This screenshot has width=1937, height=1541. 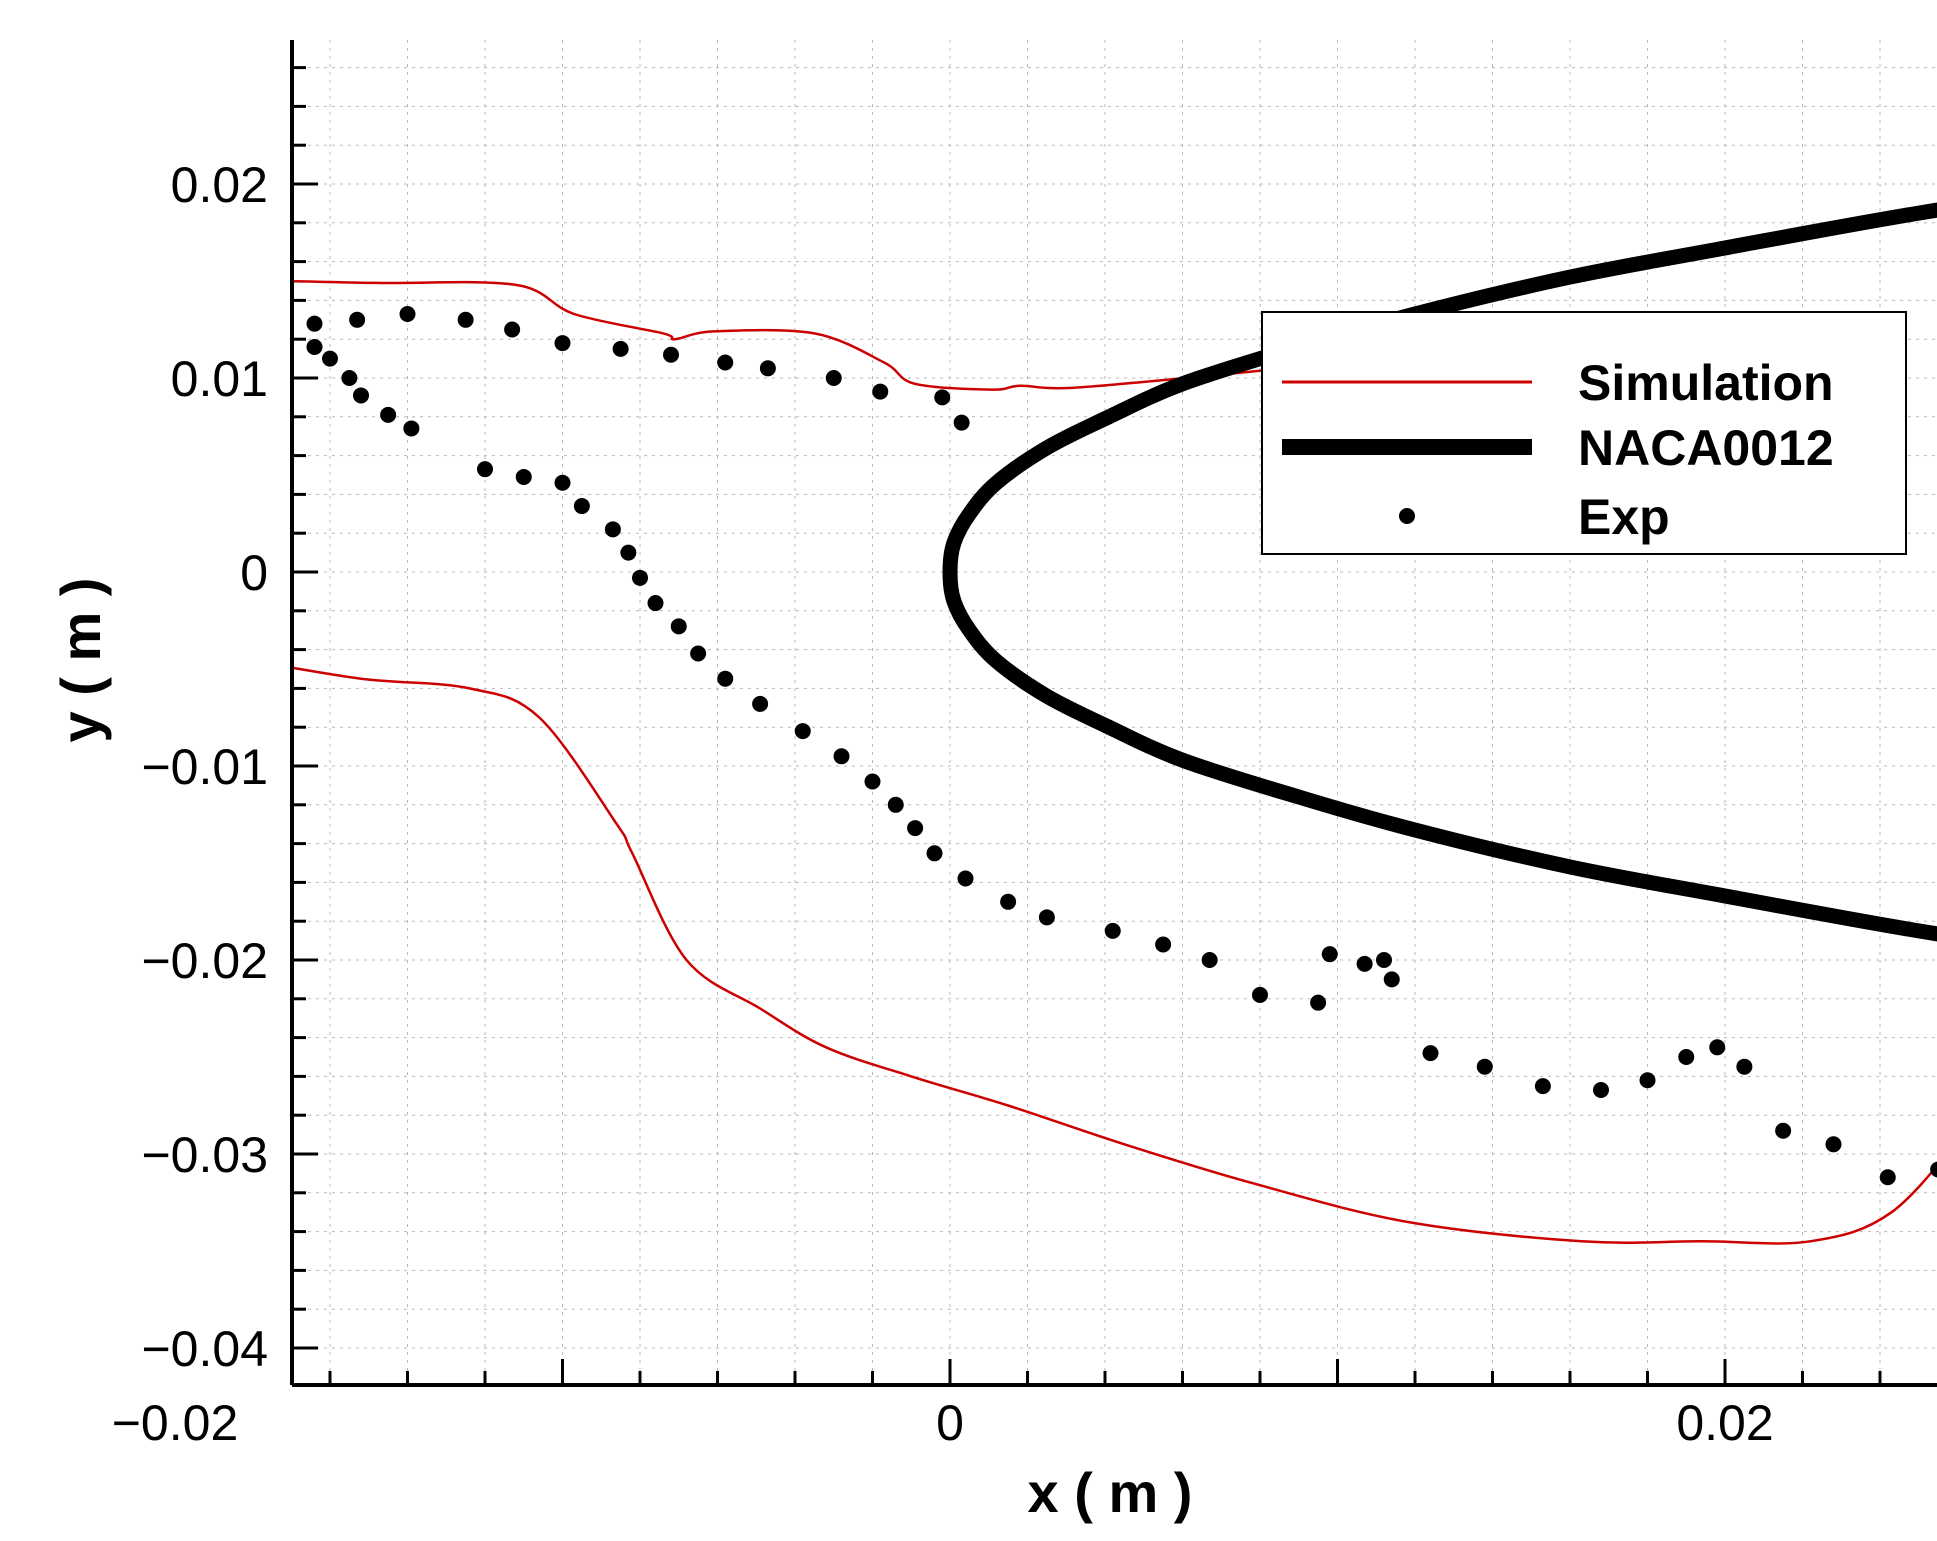 I want to click on y-tick-label: −0.03, so click(x=204, y=1155).